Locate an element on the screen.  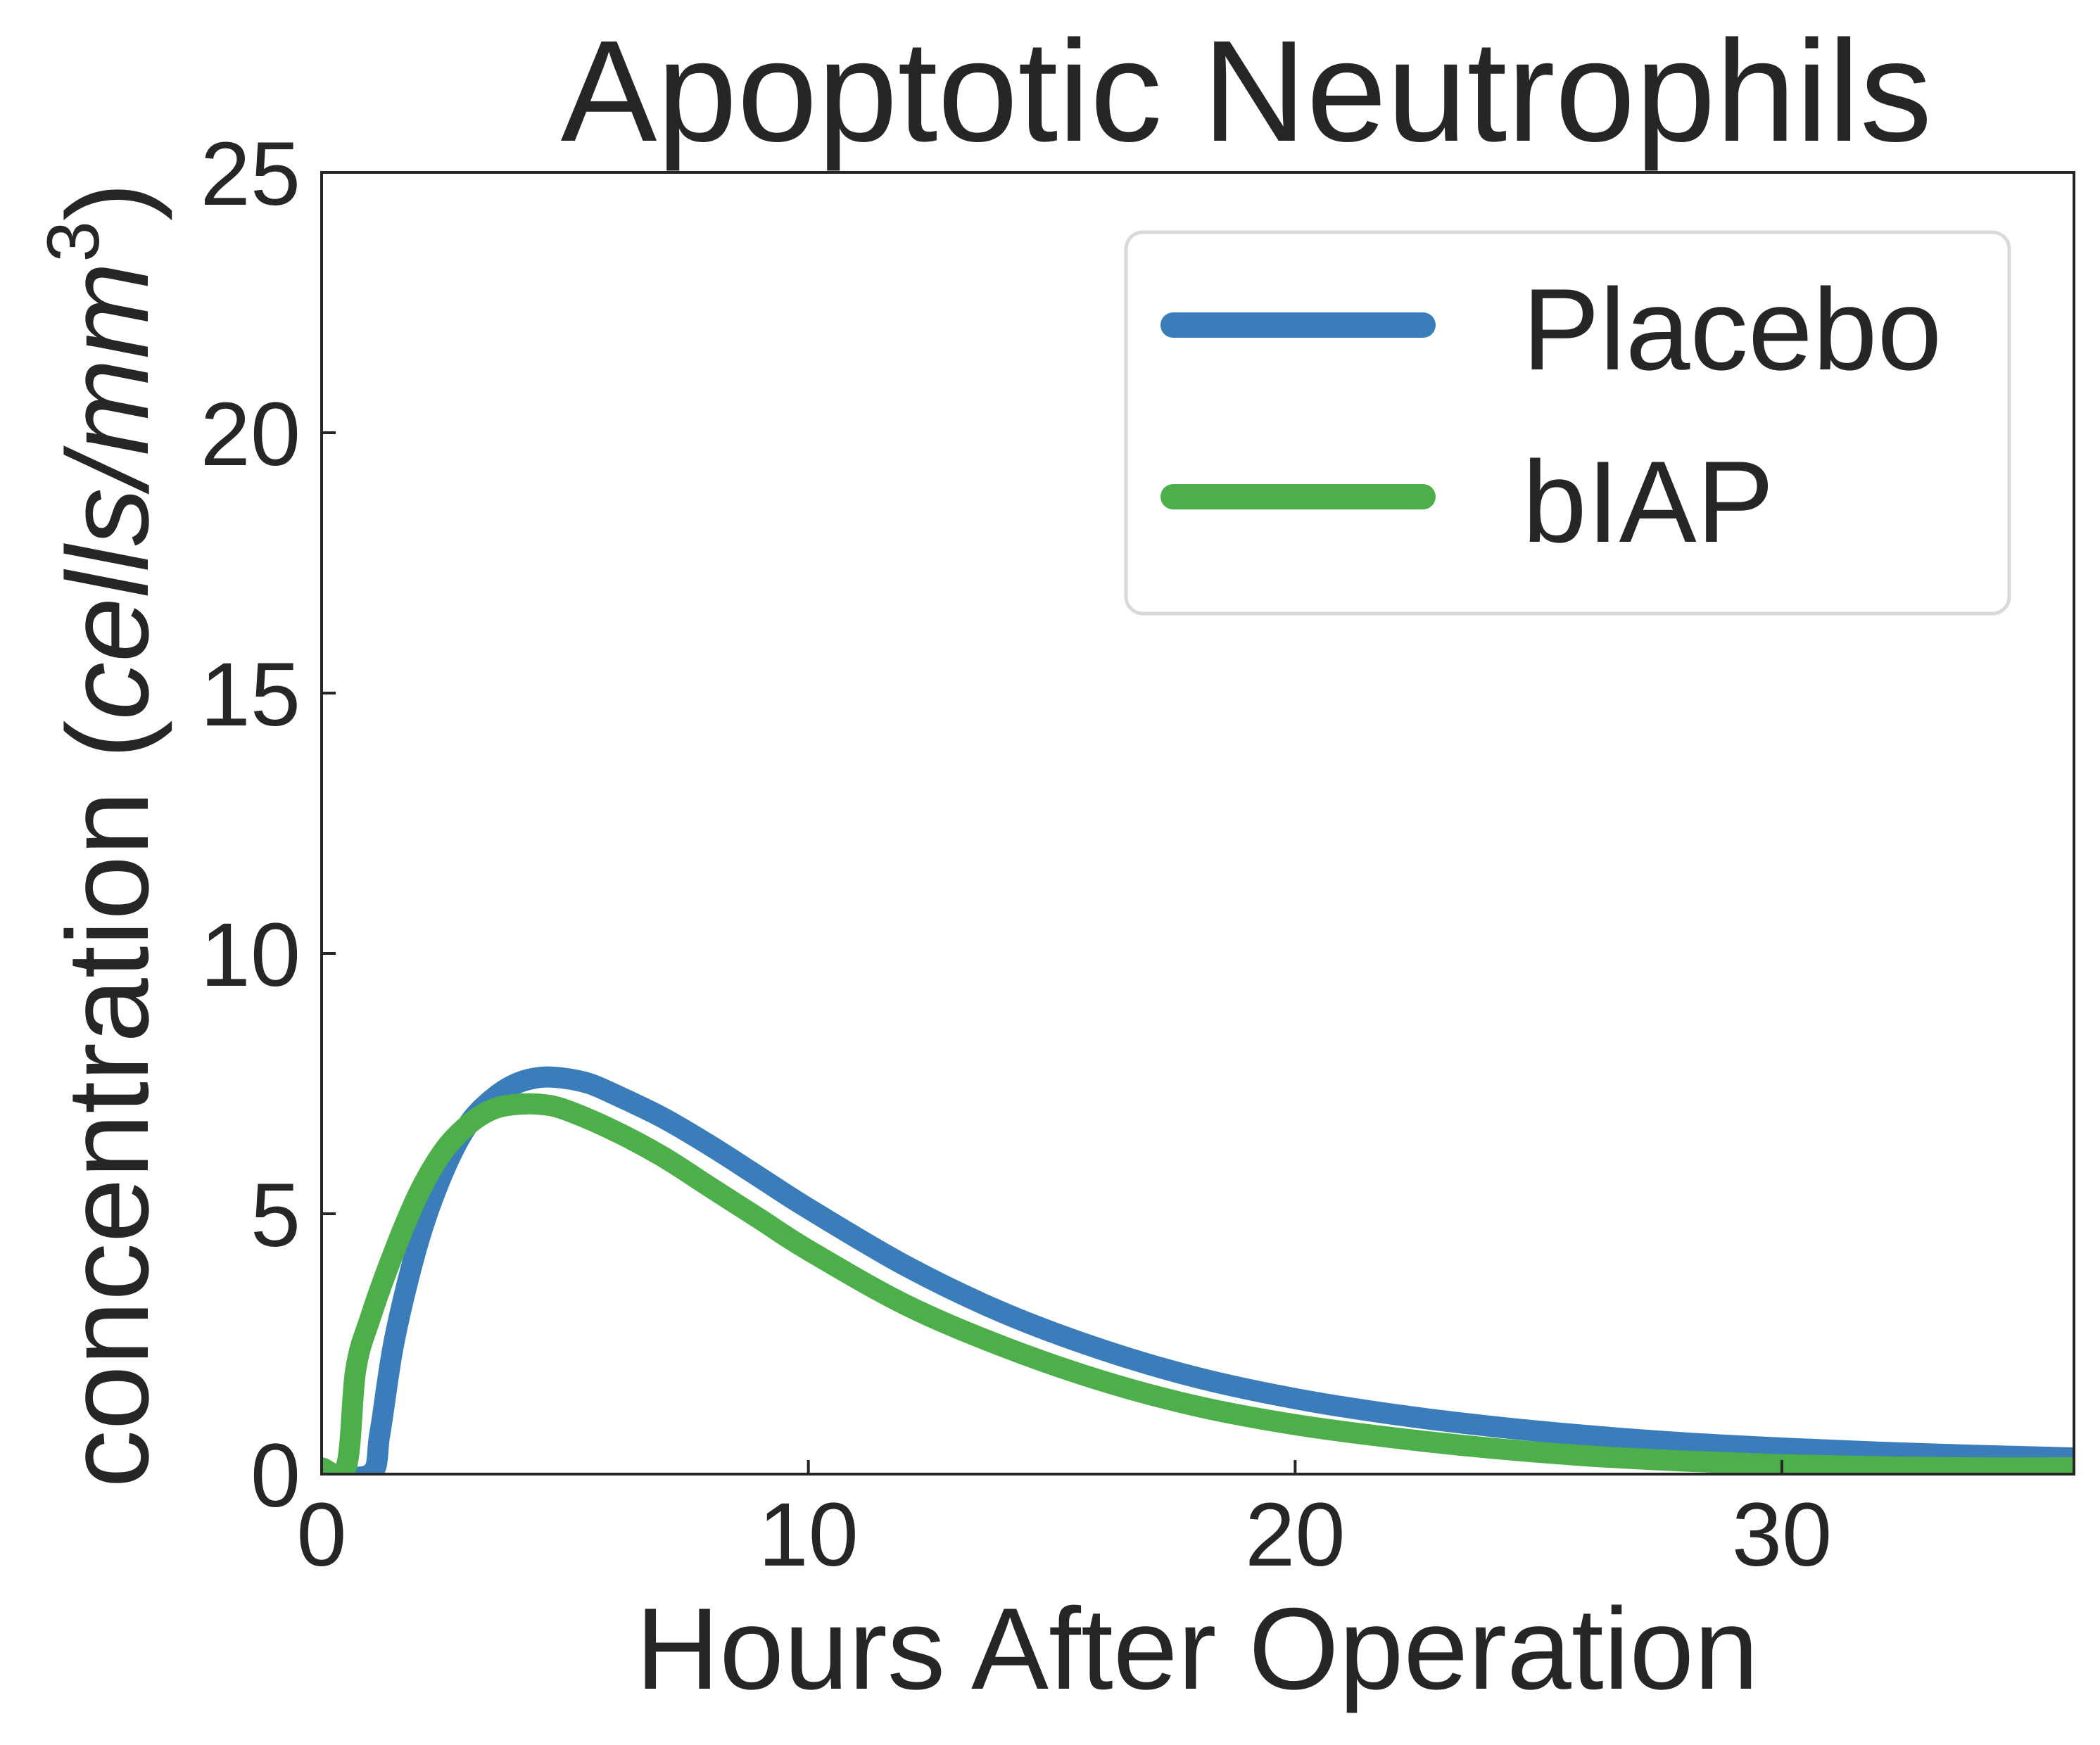
legend-label-biap: bIAP is located at coordinates (1648, 502).